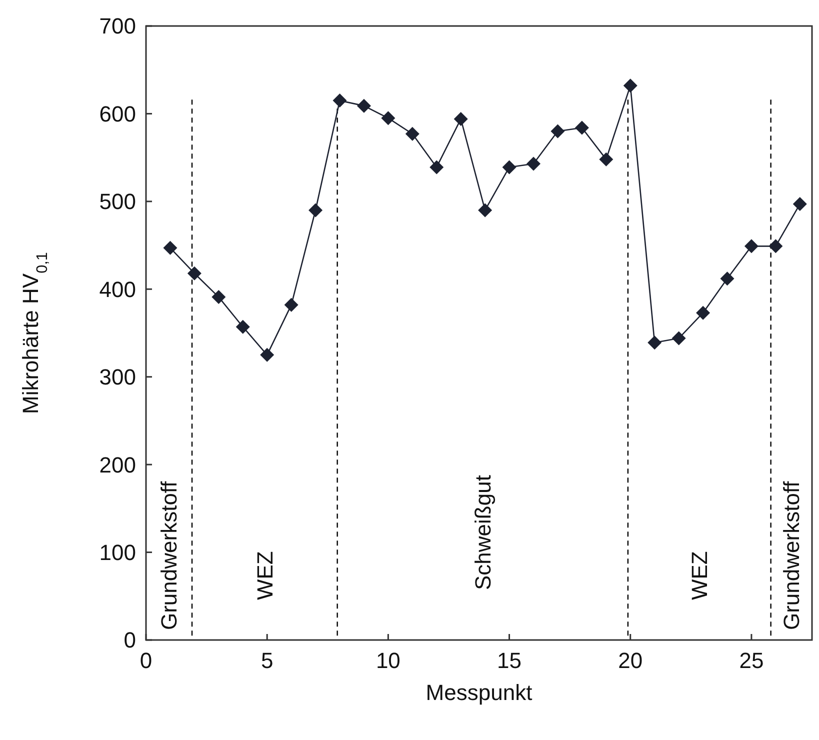 Image resolution: width=819 pixels, height=740 pixels. I want to click on x-tick-label: 15, so click(509, 660).